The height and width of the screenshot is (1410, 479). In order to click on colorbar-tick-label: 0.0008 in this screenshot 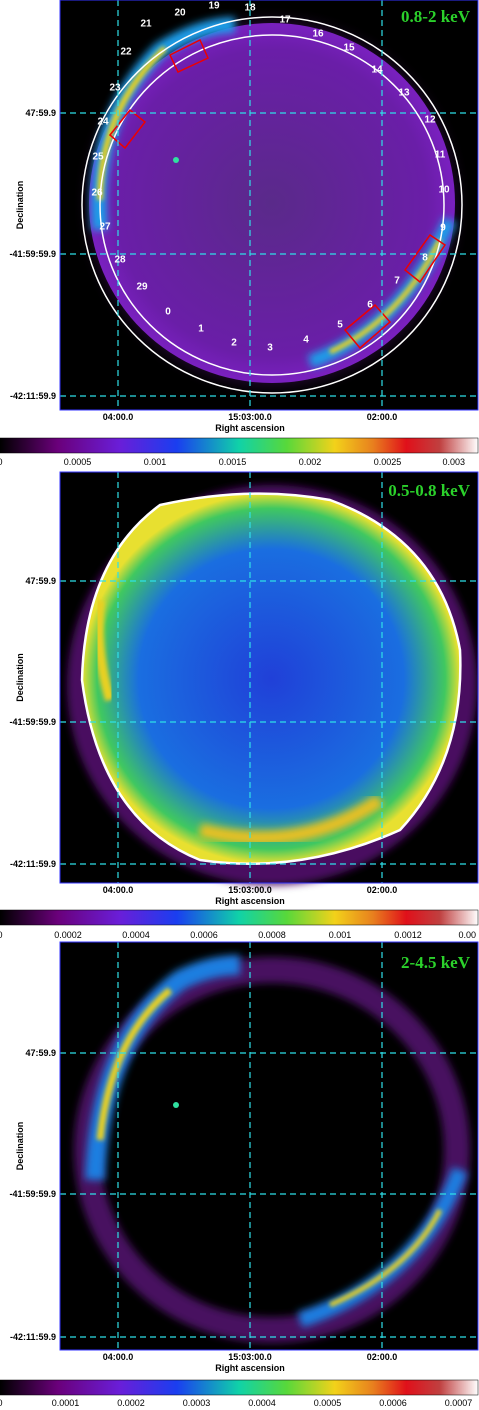, I will do `click(272, 935)`.